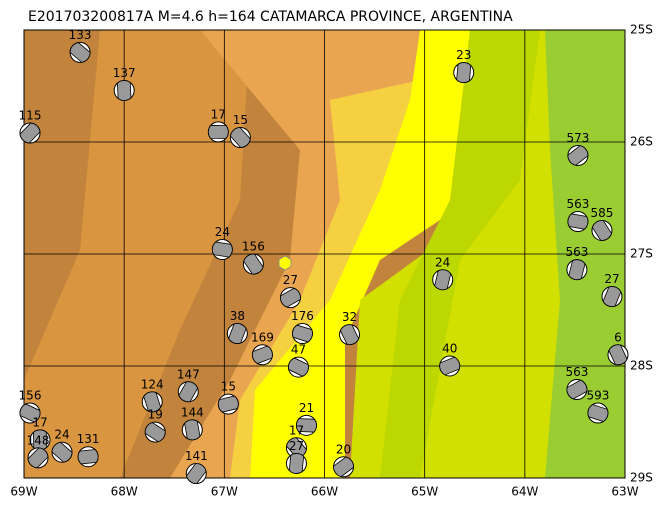  Describe the element at coordinates (577, 138) in the screenshot. I see `depth-label: 573` at that location.